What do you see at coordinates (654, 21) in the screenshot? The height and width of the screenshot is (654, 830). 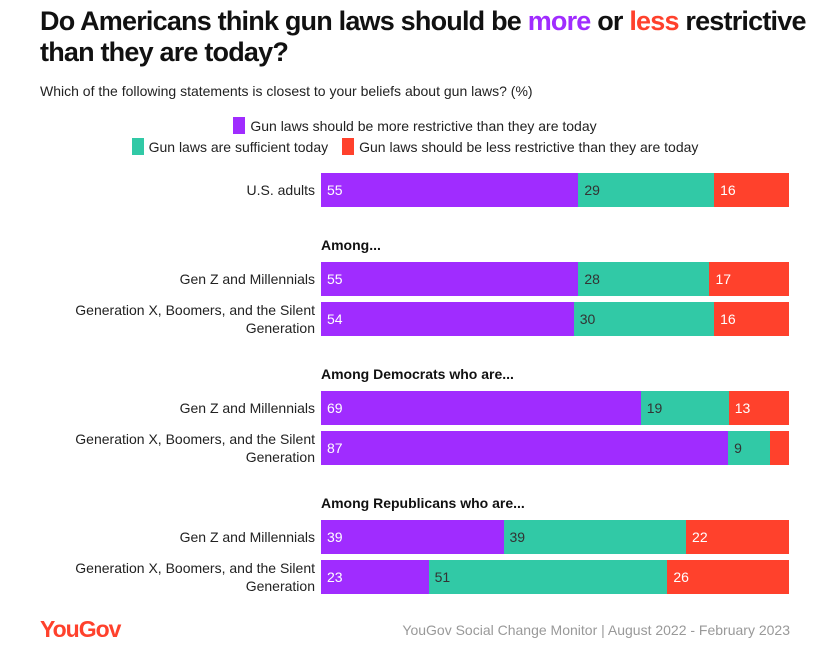 I see `title-less: less` at bounding box center [654, 21].